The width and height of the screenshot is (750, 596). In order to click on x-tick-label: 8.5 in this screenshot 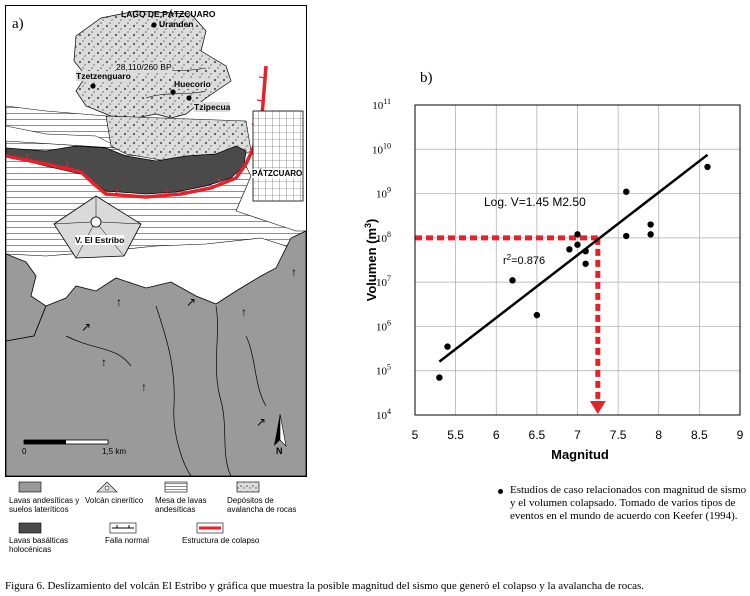, I will do `click(699, 435)`.